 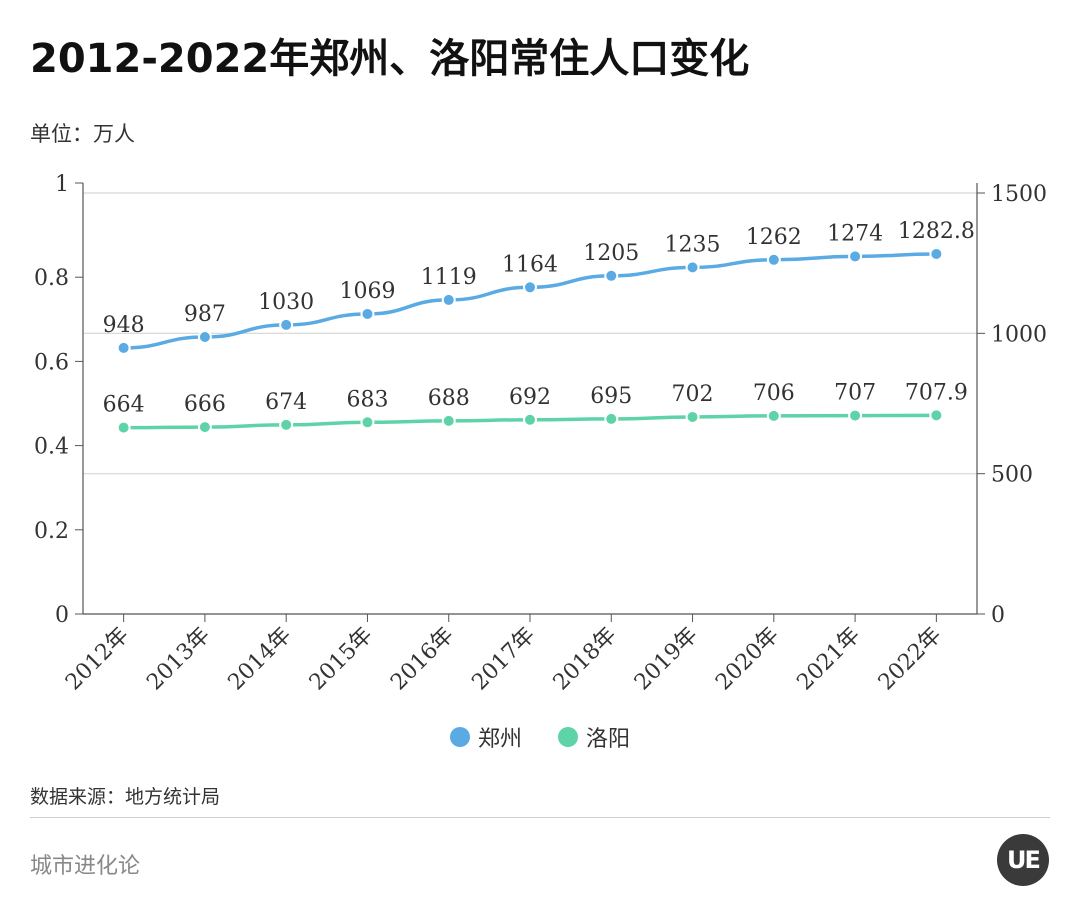 I want to click on x-tick-label: 2018年, so click(x=585, y=659).